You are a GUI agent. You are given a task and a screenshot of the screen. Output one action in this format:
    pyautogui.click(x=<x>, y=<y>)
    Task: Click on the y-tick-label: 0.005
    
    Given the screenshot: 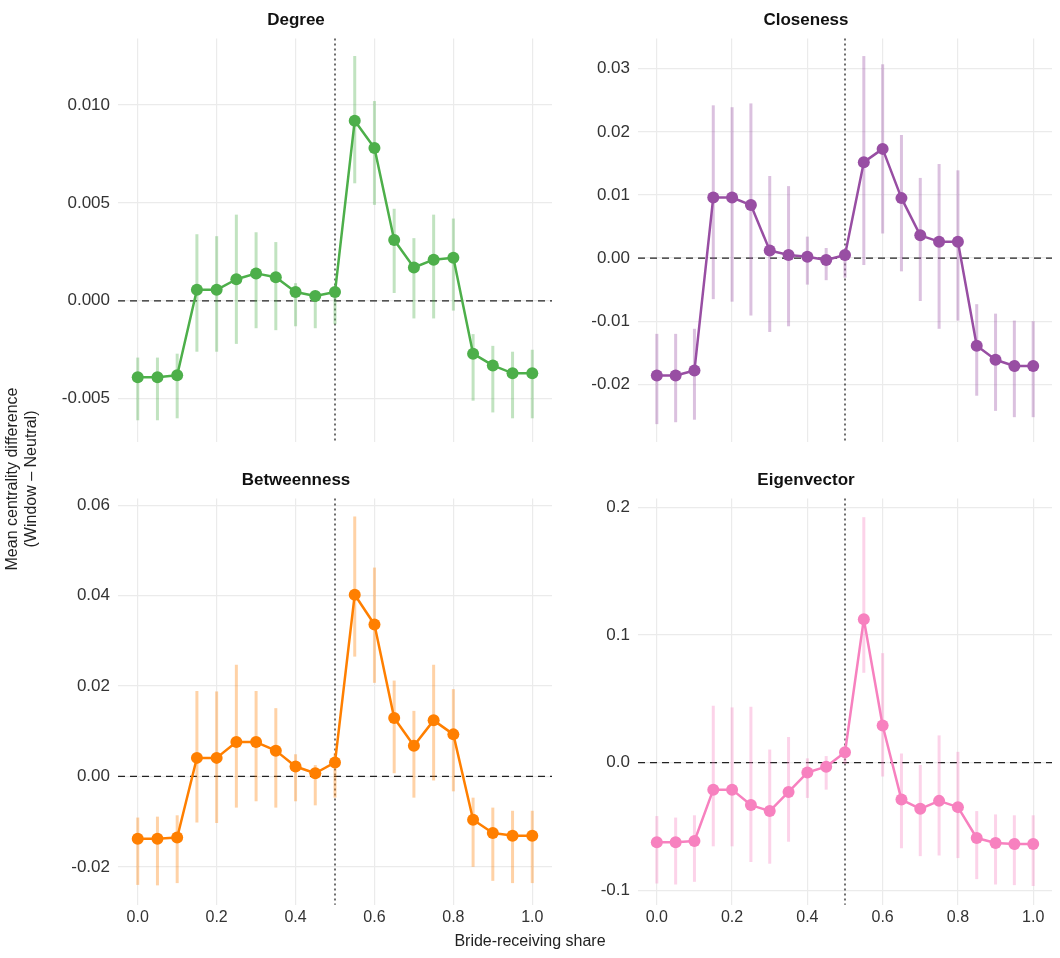 What is the action you would take?
    pyautogui.click(x=88, y=202)
    